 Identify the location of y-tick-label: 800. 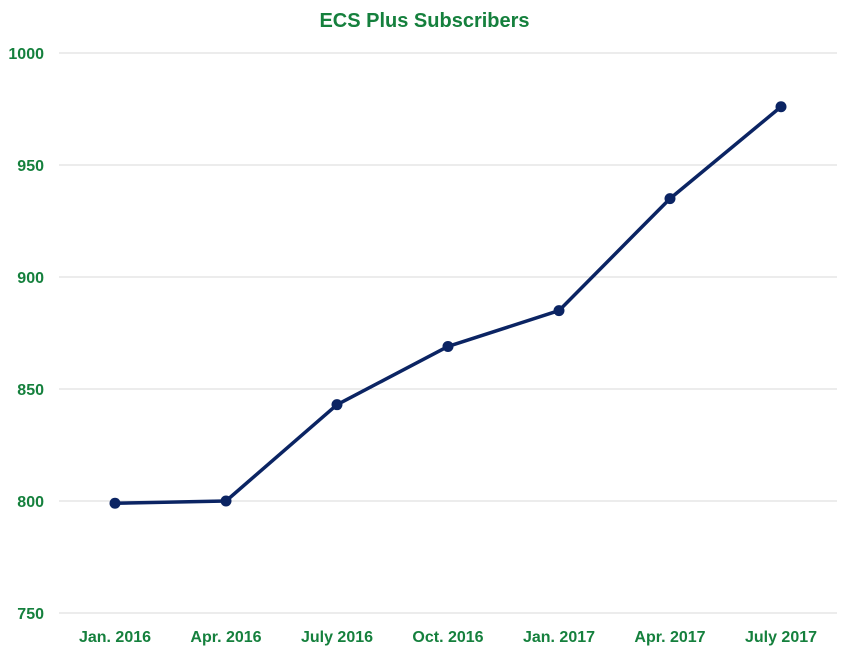
(30, 502).